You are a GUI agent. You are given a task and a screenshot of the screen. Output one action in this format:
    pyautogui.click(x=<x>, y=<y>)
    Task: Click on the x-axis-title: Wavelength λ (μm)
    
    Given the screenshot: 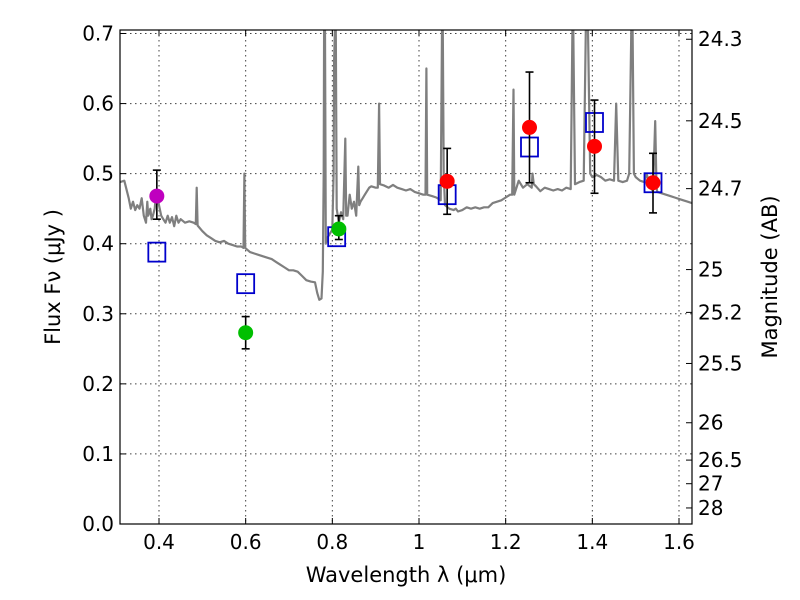 What is the action you would take?
    pyautogui.click(x=406, y=575)
    